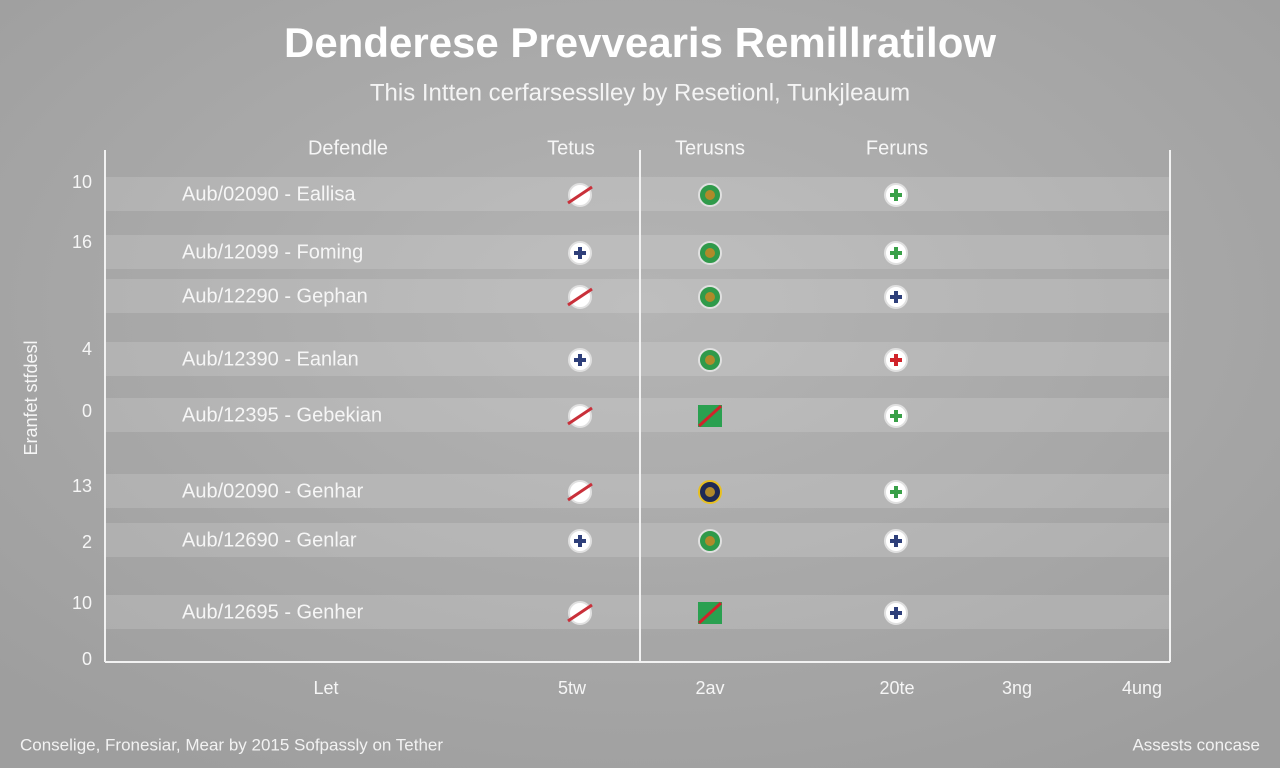 This screenshot has height=768, width=1280. What do you see at coordinates (1142, 688) in the screenshot?
I see `bottom-label: 4ung` at bounding box center [1142, 688].